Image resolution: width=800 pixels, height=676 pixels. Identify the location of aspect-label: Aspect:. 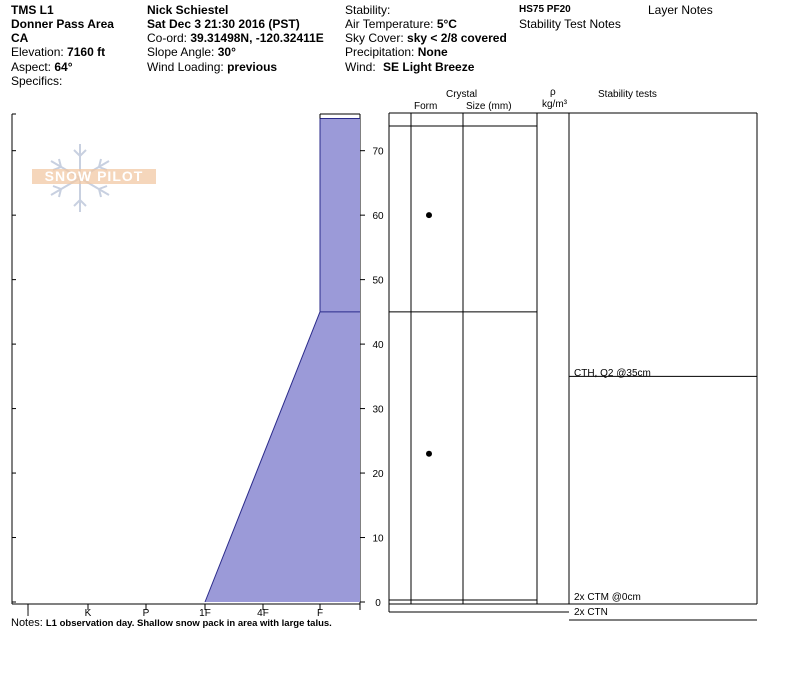
(31, 67).